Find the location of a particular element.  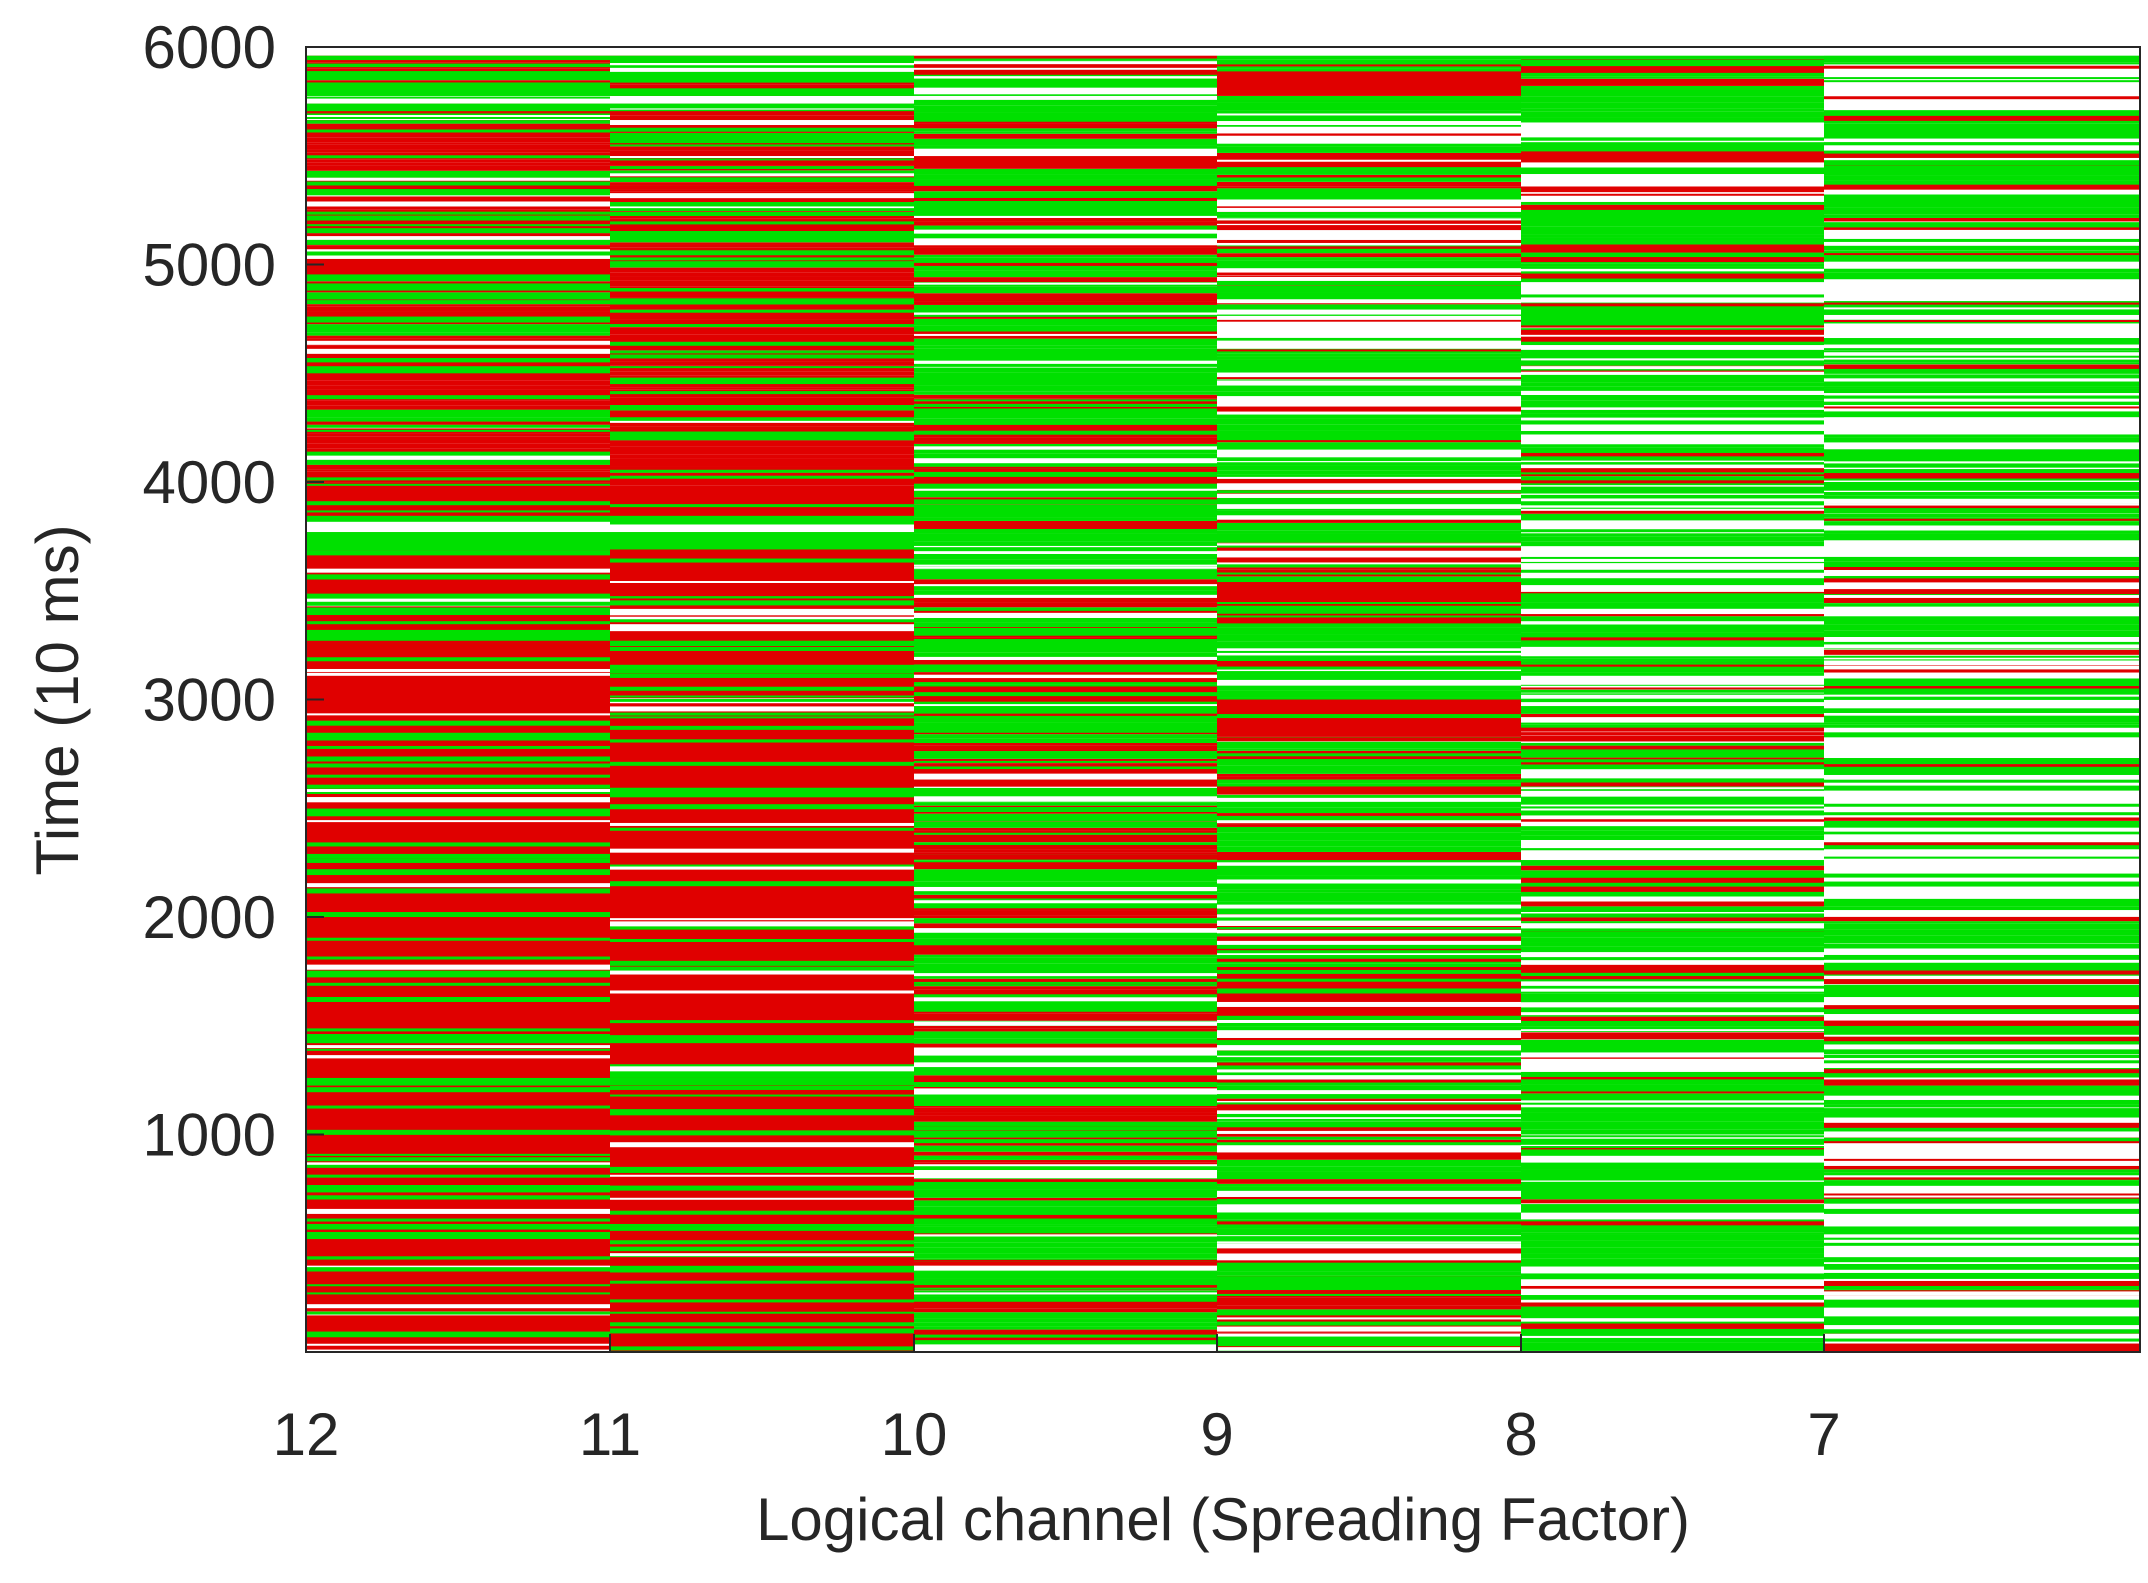

cell-7-green is located at coordinates (1982, 216).